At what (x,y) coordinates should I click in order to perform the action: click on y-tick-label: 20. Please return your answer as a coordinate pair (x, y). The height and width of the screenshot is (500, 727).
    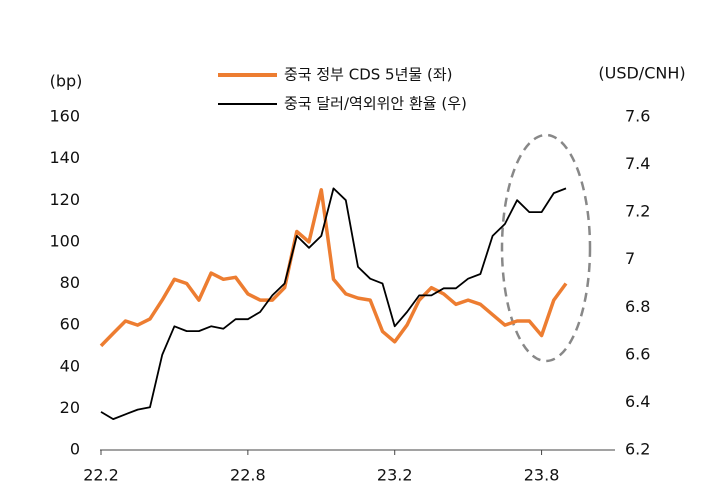
    Looking at the image, I should click on (70, 407).